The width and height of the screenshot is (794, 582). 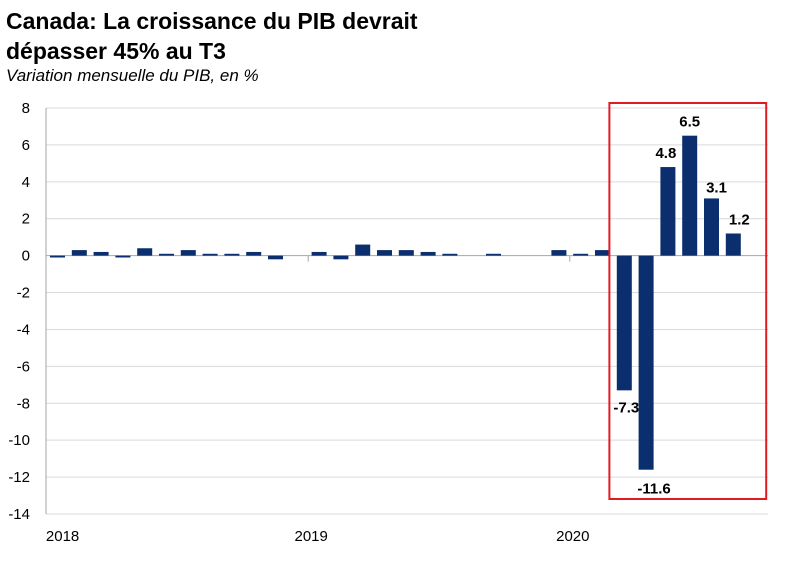 I want to click on data-label-2020-07: 3.1, so click(x=716, y=187).